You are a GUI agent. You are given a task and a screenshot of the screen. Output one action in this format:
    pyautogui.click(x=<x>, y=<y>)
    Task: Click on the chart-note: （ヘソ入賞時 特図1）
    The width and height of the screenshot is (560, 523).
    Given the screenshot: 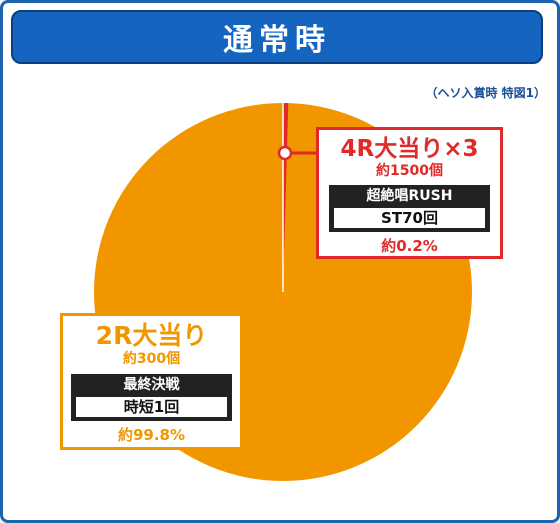 What is the action you would take?
    pyautogui.click(x=485, y=93)
    